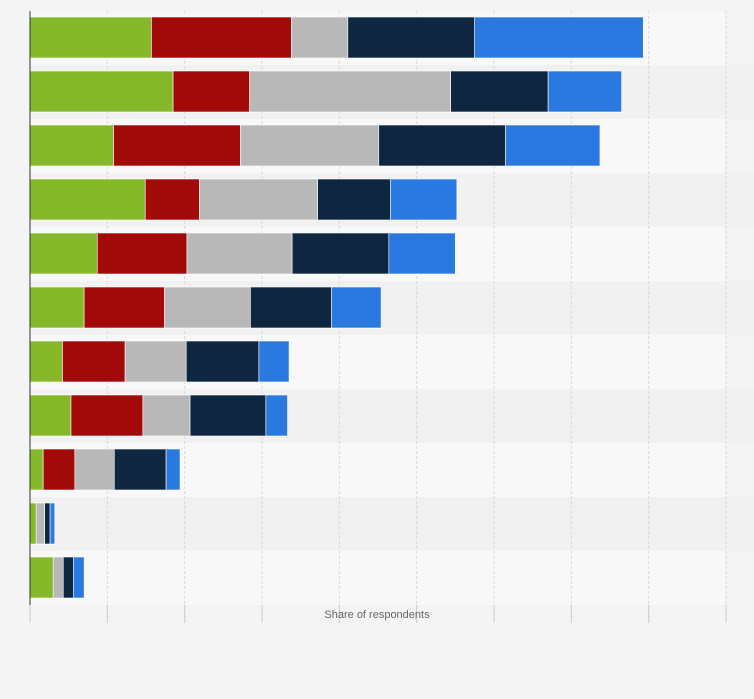 Image resolution: width=754 pixels, height=699 pixels. I want to click on row-band, so click(392, 524).